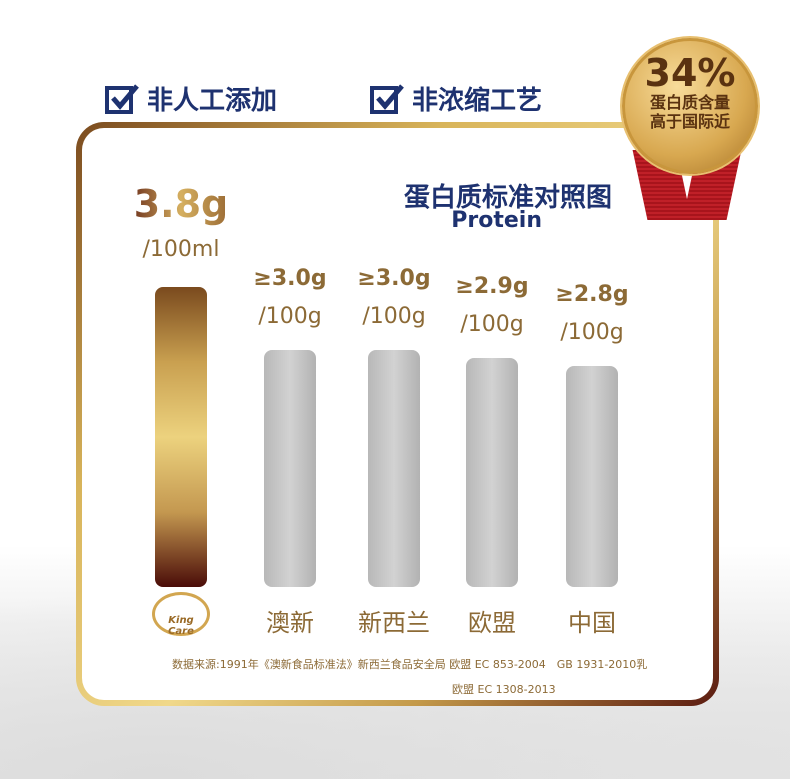  I want to click on king-care-logo: King Care, so click(181, 614).